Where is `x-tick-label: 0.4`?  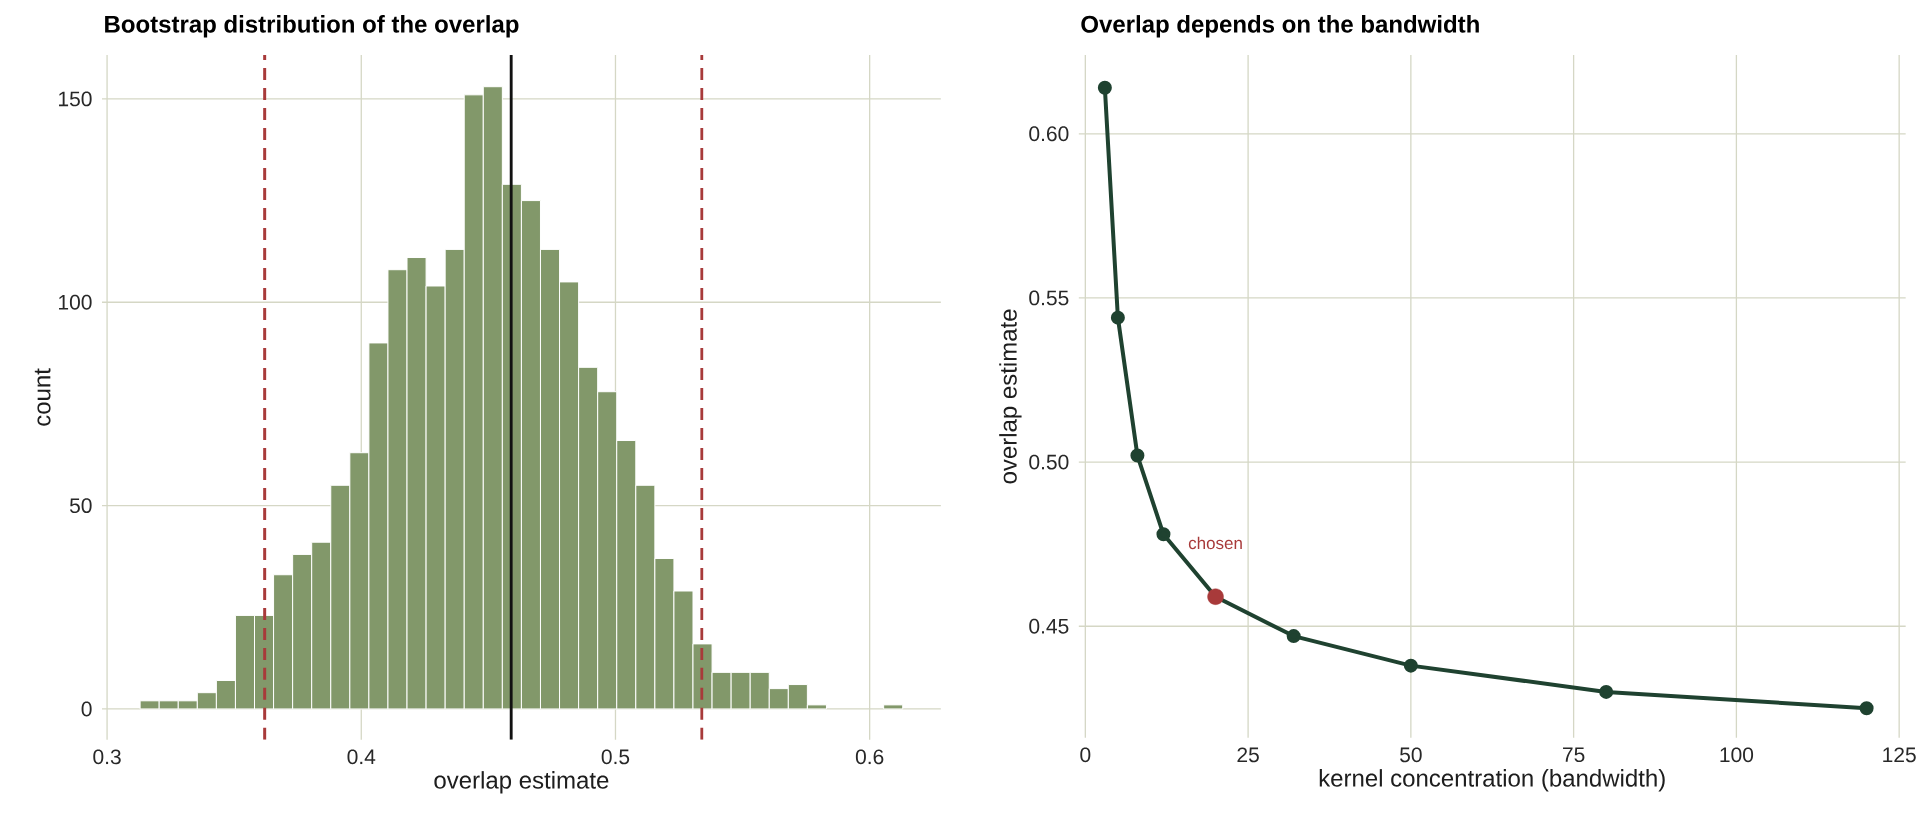
x-tick-label: 0.4 is located at coordinates (361, 757).